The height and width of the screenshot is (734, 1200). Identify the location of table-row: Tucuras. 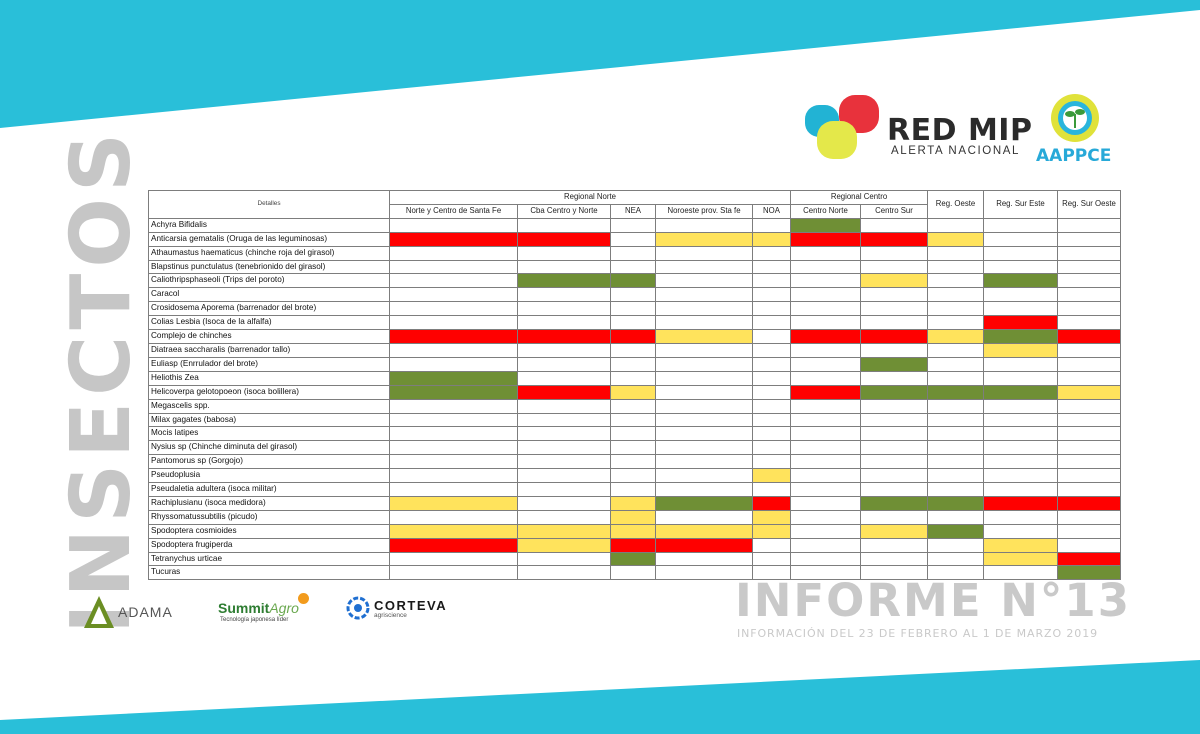
(634, 573).